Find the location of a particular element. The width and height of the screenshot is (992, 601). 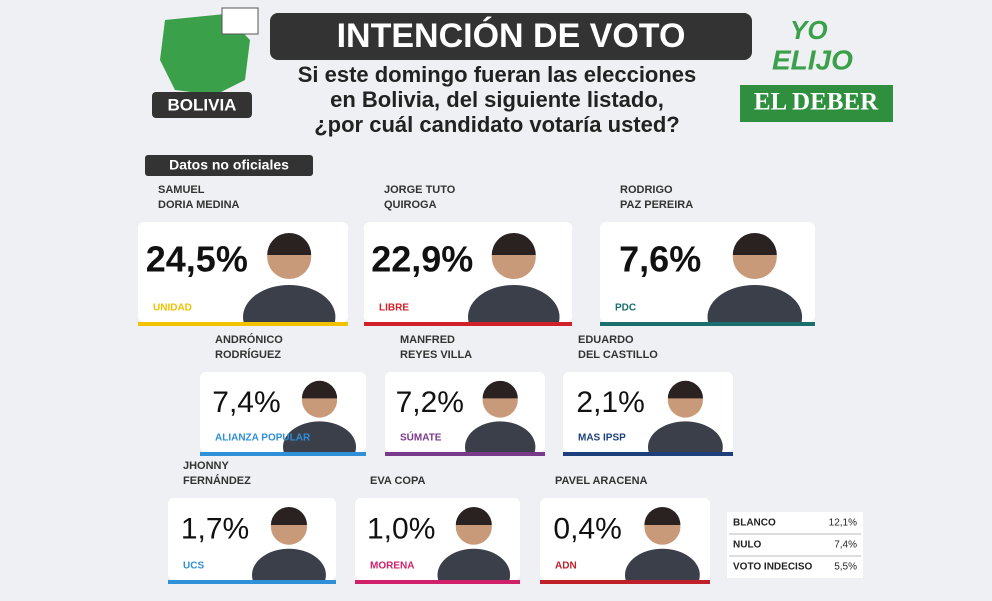

others-label: BLANCO is located at coordinates (754, 523).